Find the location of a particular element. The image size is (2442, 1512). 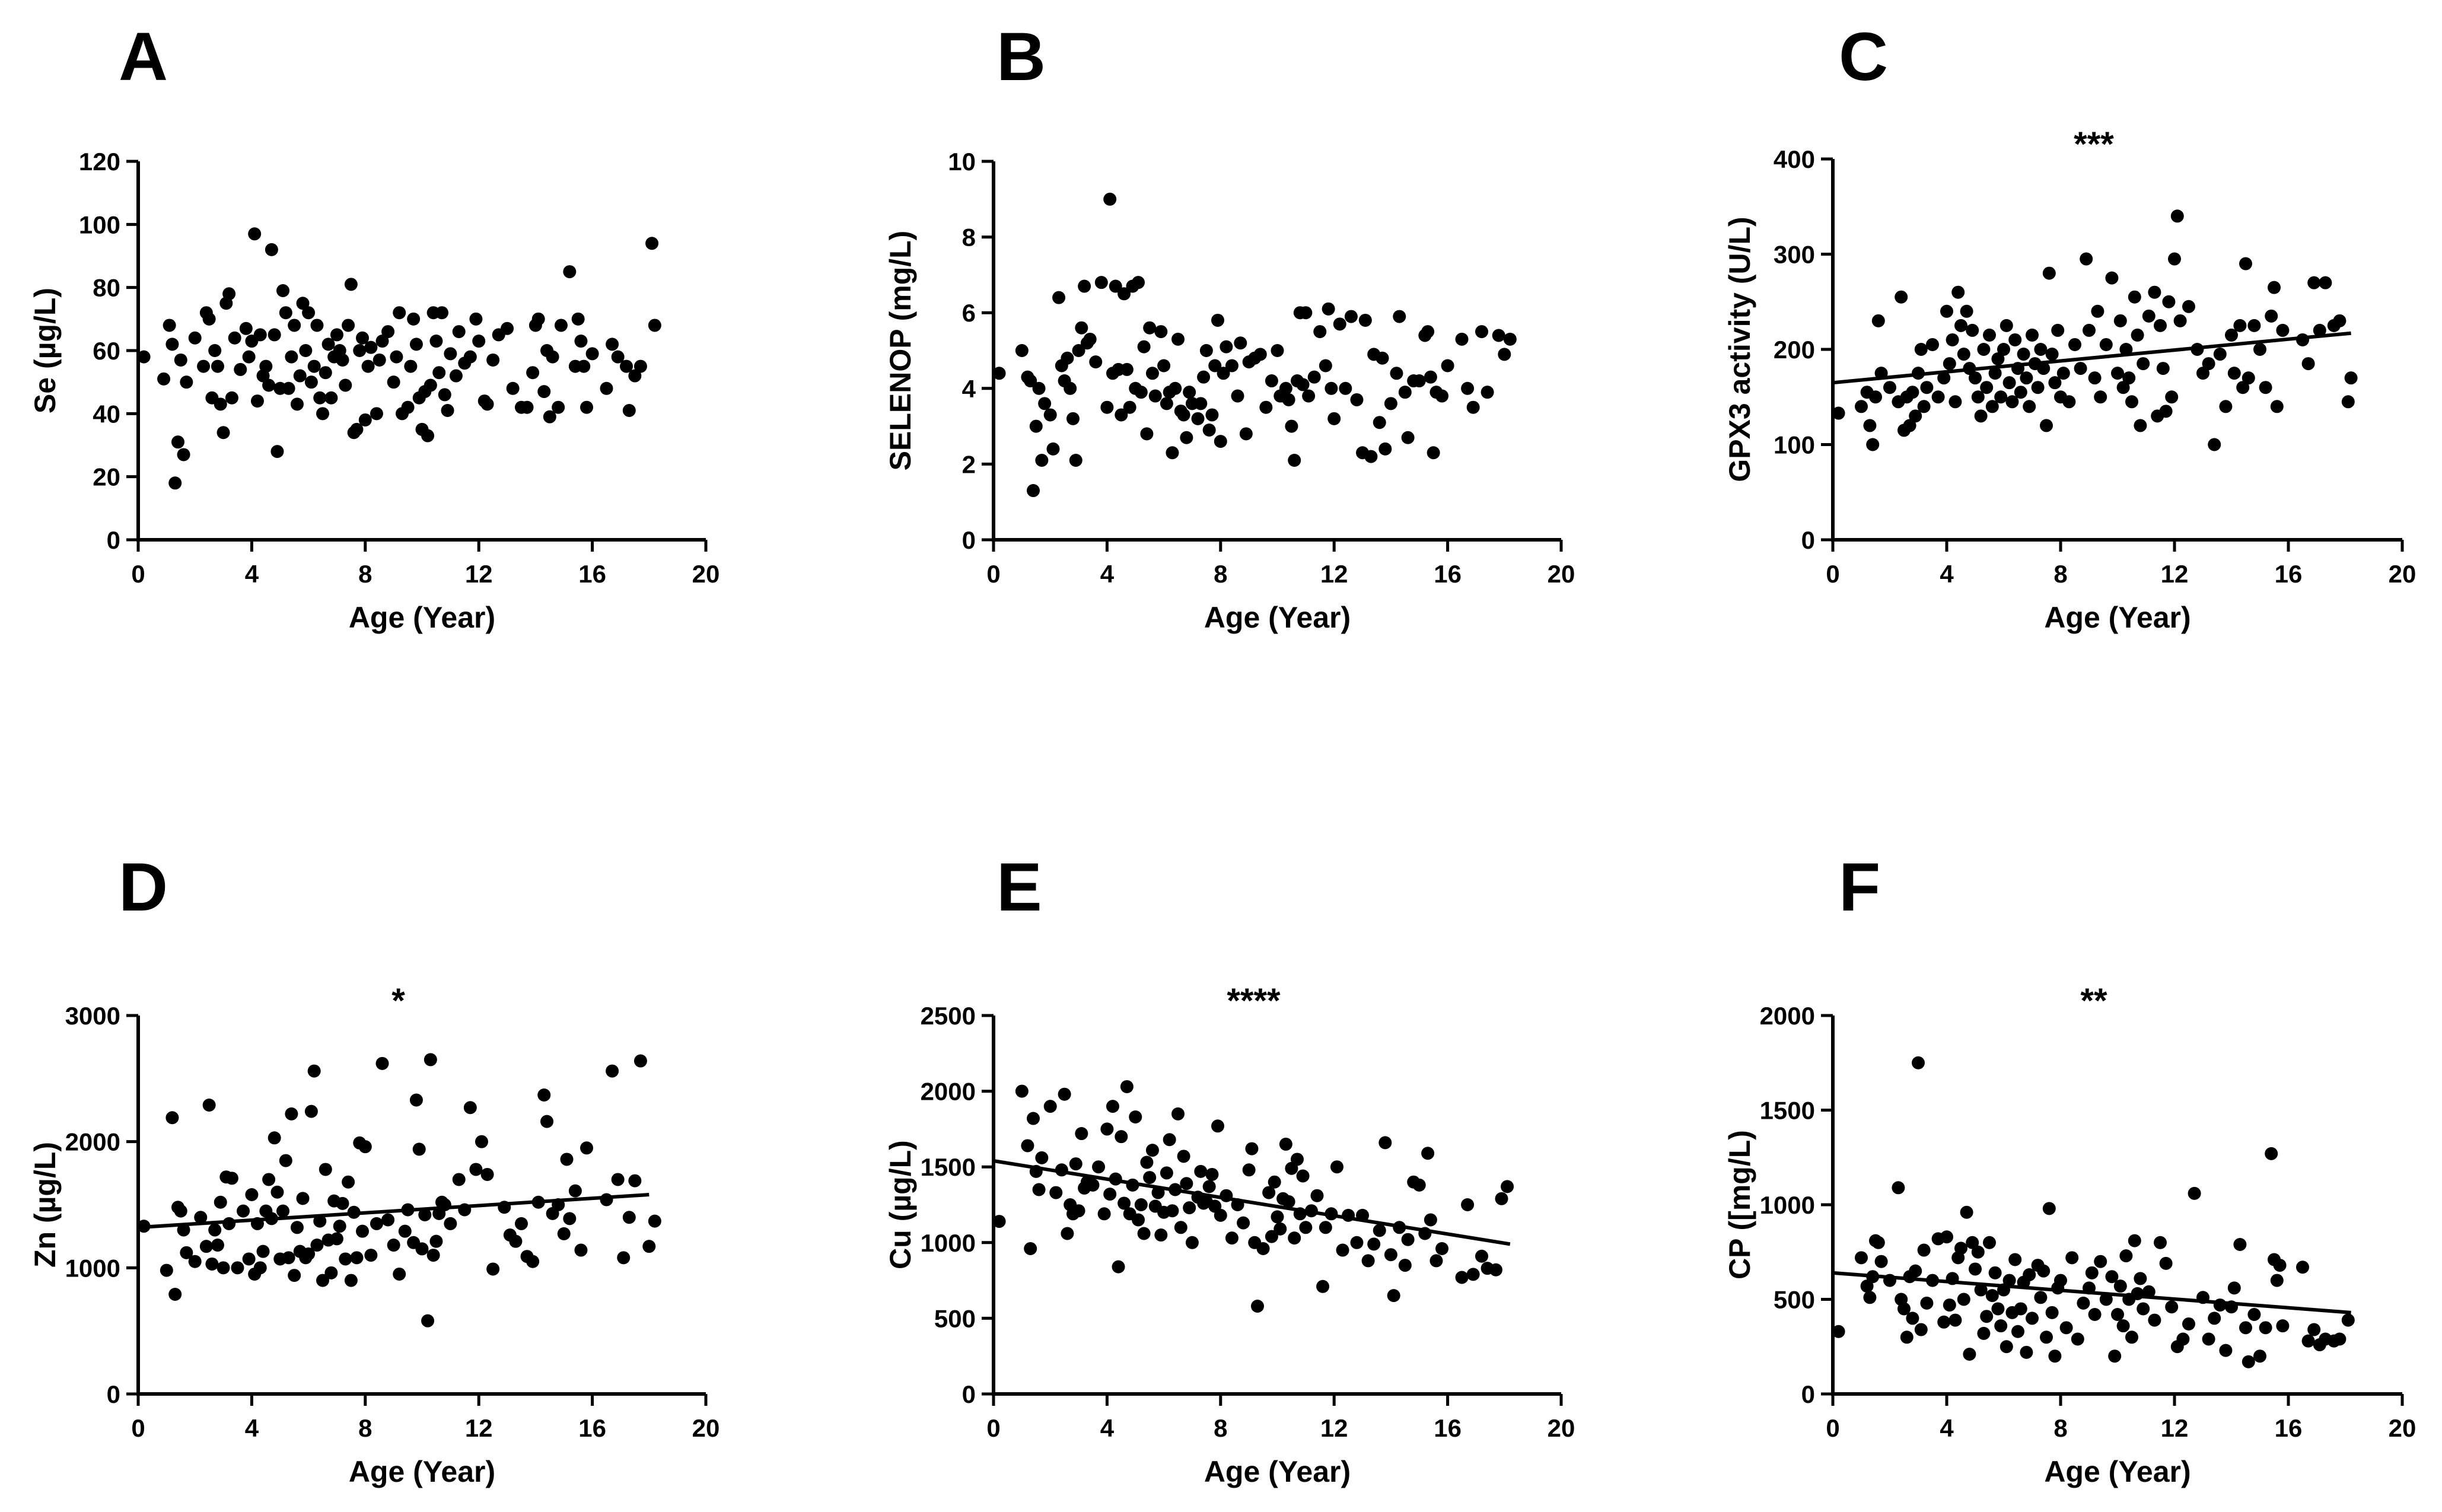

y-tick-label: 20 is located at coordinates (106, 477).